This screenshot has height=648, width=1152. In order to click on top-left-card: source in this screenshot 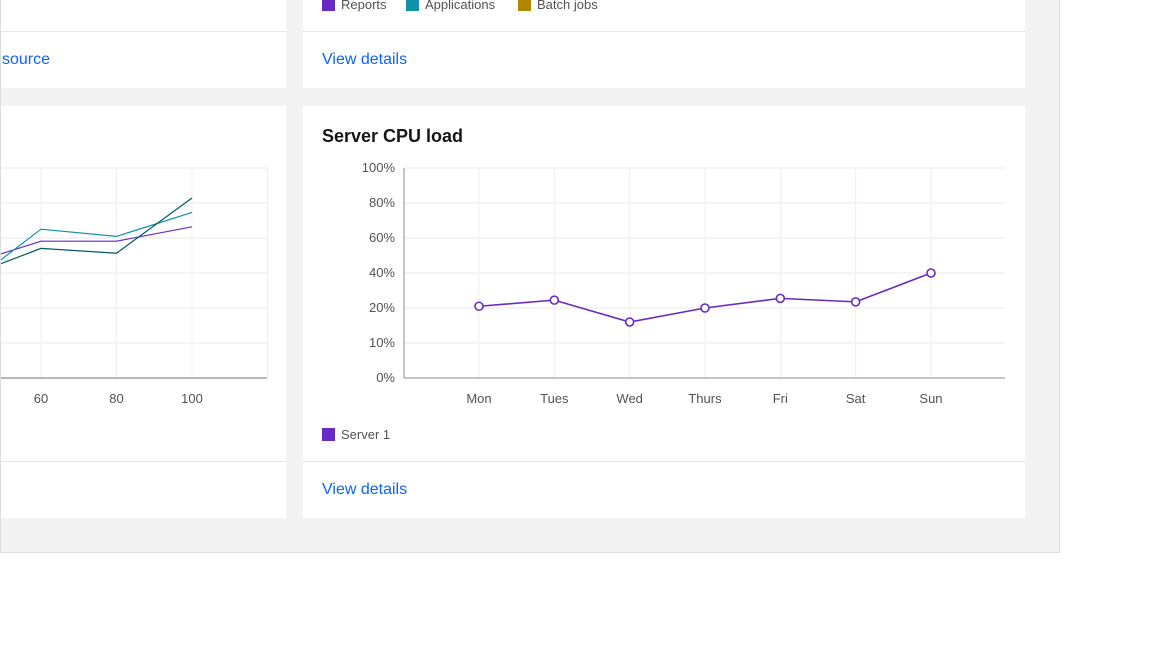, I will do `click(143, 44)`.